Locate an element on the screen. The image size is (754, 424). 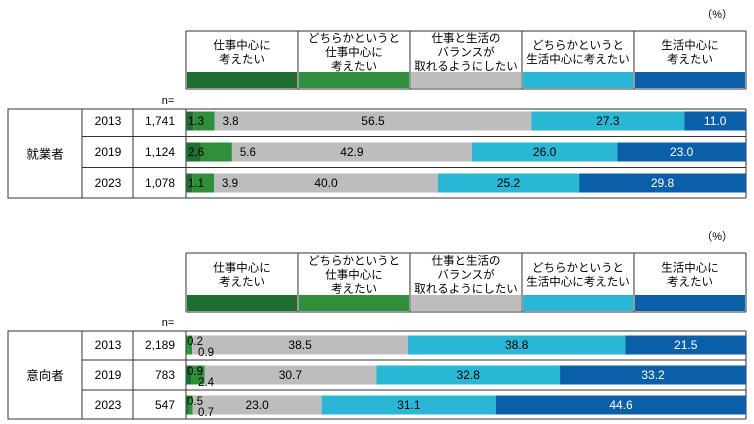
data-label-3: 31.1 is located at coordinates (409, 405).